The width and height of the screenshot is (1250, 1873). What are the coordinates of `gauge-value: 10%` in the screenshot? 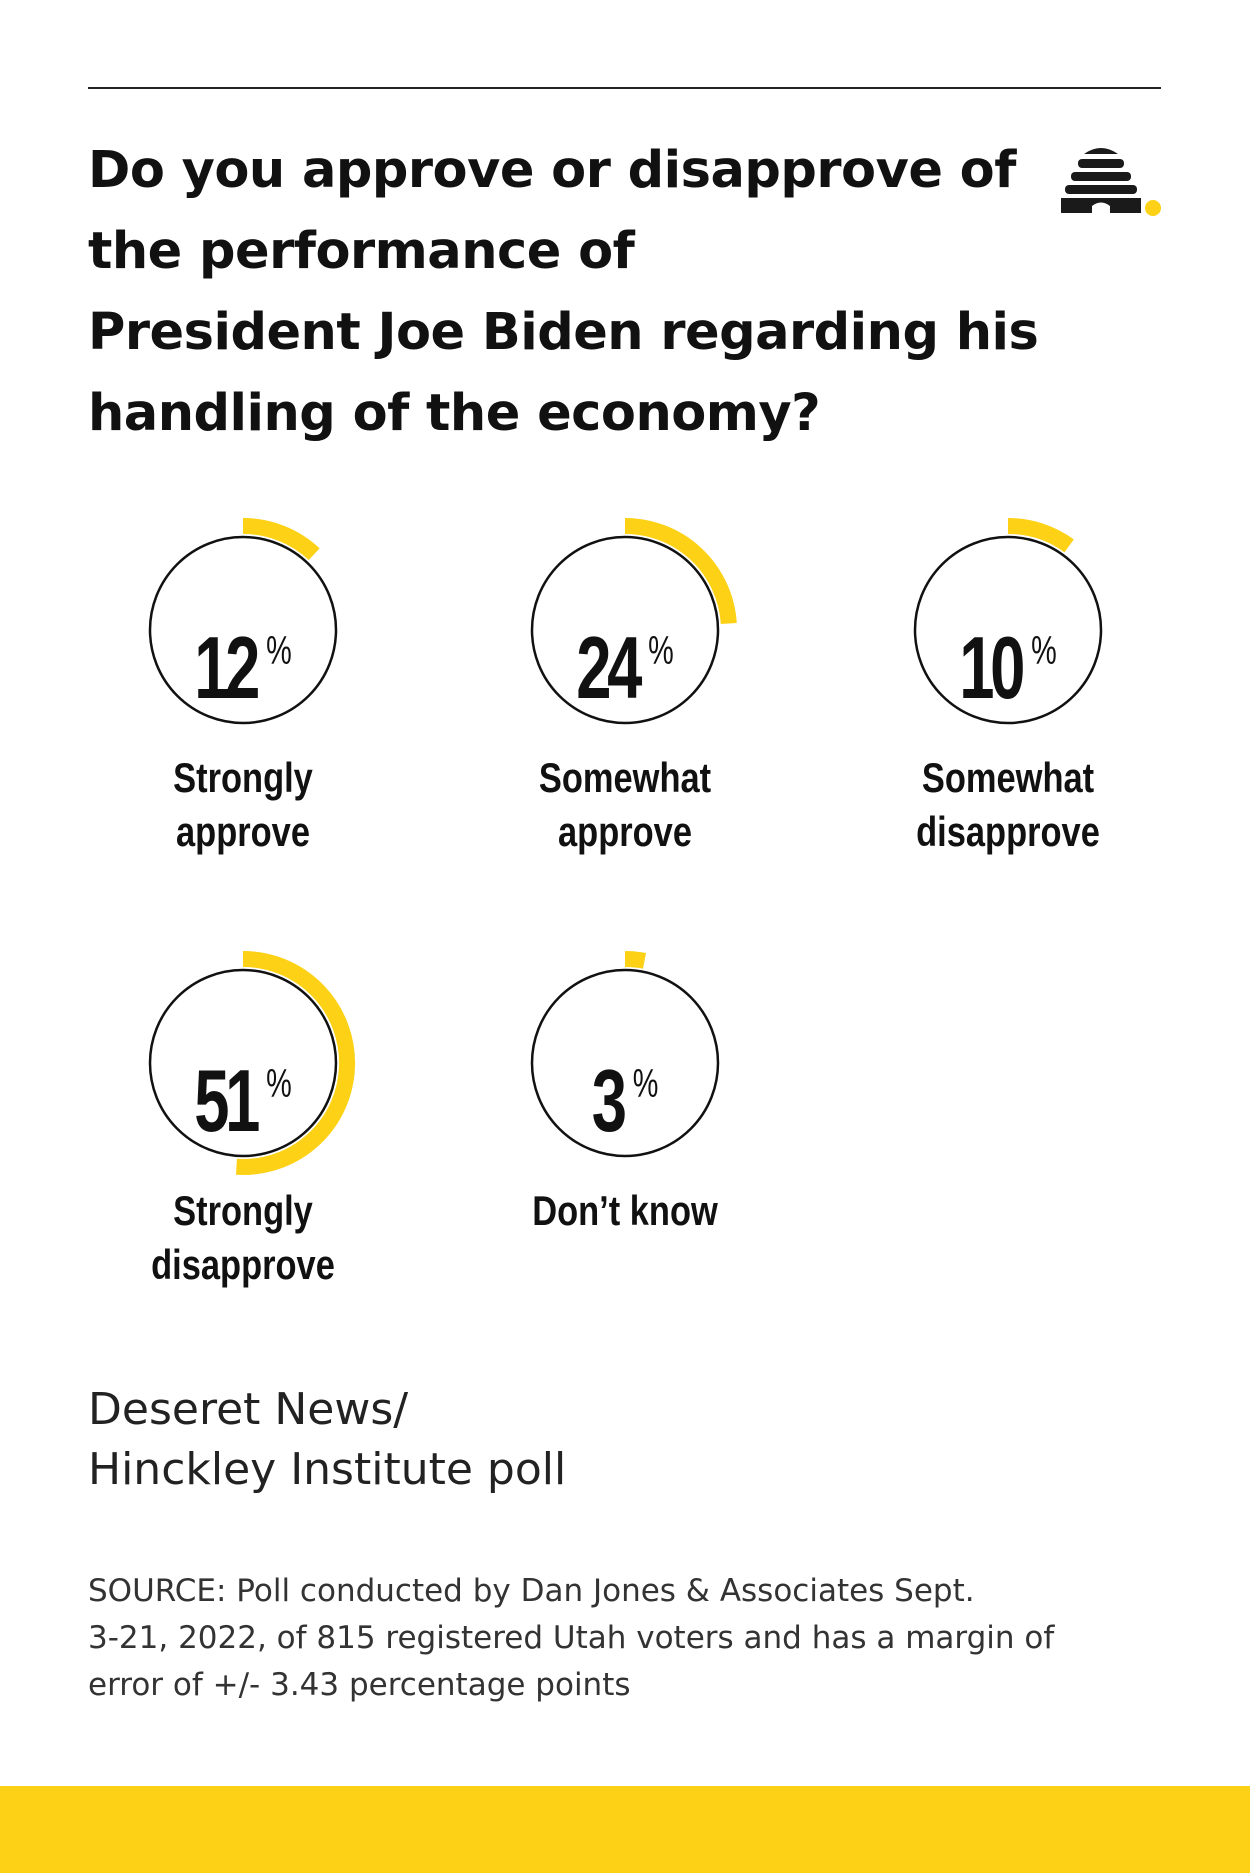 It's located at (1008, 659).